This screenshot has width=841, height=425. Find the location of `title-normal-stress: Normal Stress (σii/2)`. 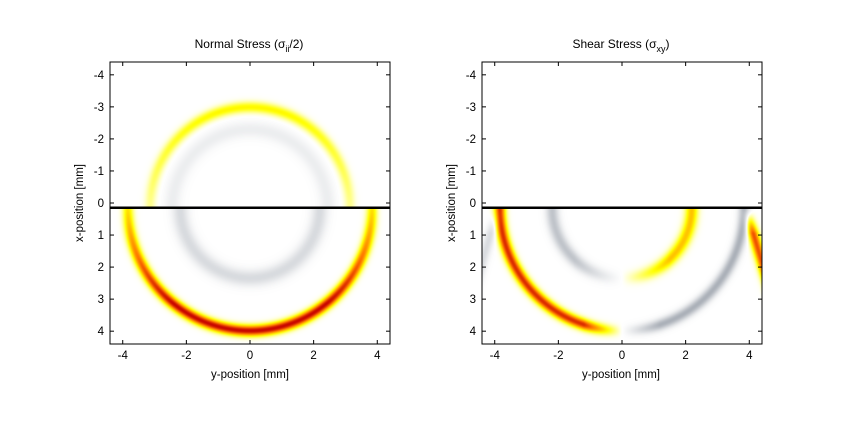

title-normal-stress: Normal Stress (σii/2) is located at coordinates (249, 45).